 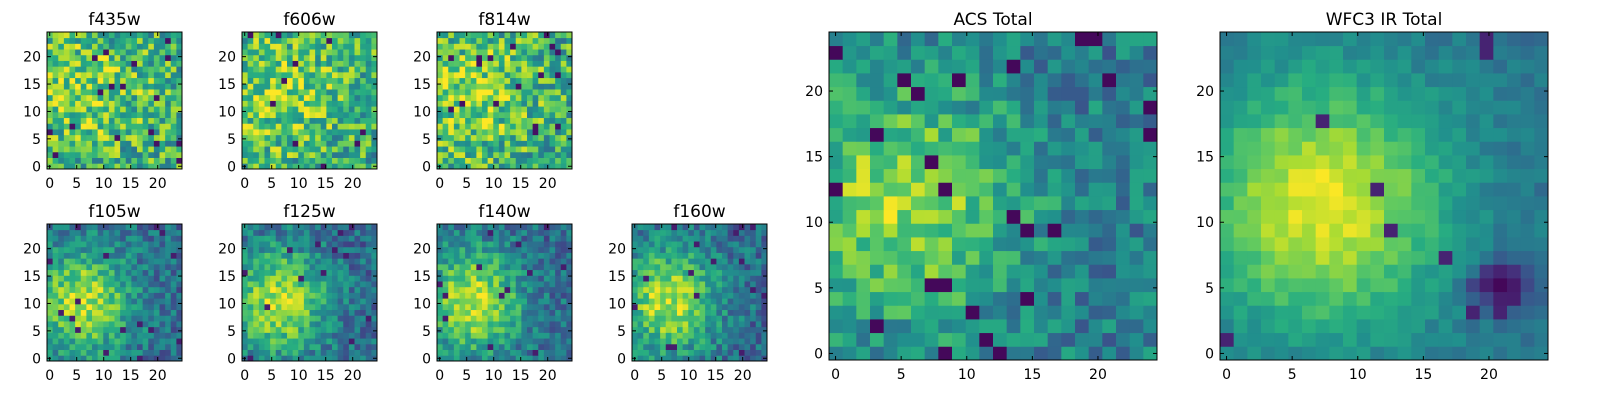 I want to click on y-tick-label: 10, so click(x=814, y=223).